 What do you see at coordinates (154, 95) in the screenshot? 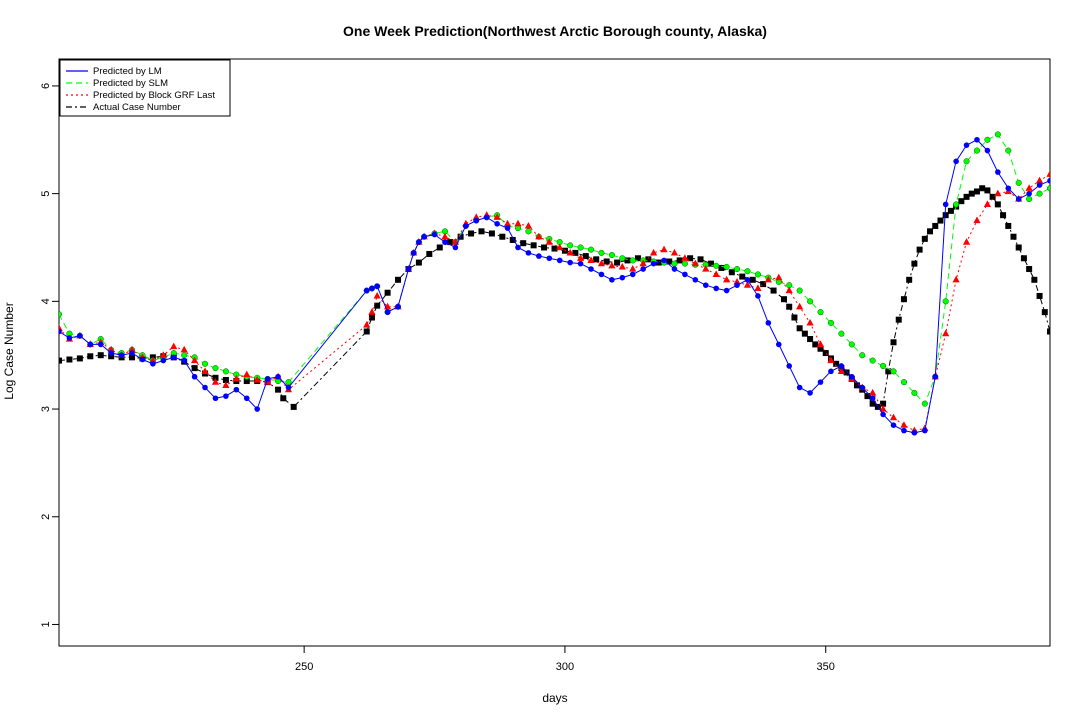
I see `legend-label: Predicted by Block GRF Last` at bounding box center [154, 95].